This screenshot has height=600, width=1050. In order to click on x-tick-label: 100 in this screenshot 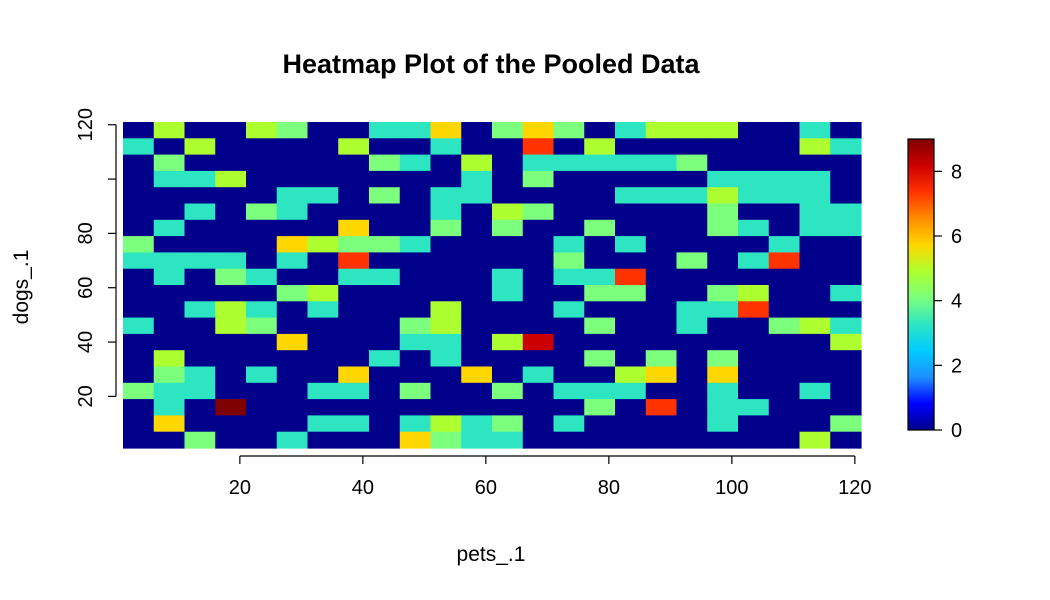, I will do `click(731, 488)`.